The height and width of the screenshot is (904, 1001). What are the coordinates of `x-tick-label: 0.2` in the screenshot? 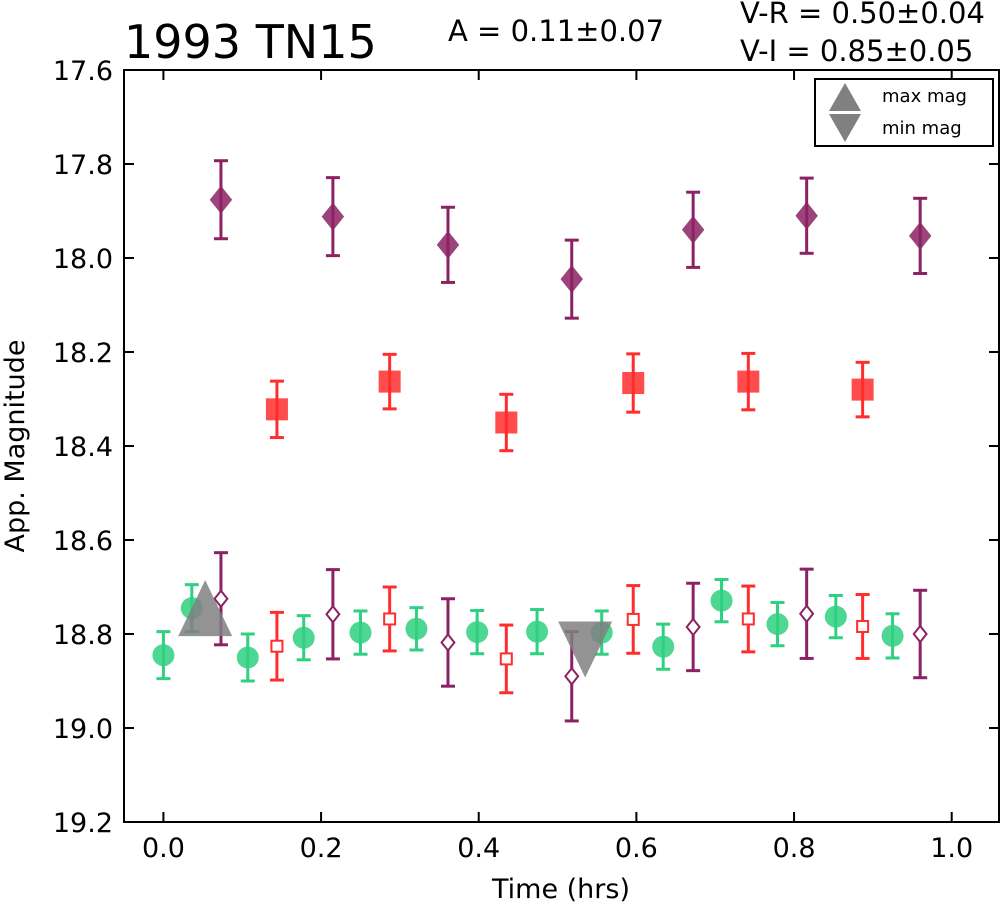 It's located at (321, 848).